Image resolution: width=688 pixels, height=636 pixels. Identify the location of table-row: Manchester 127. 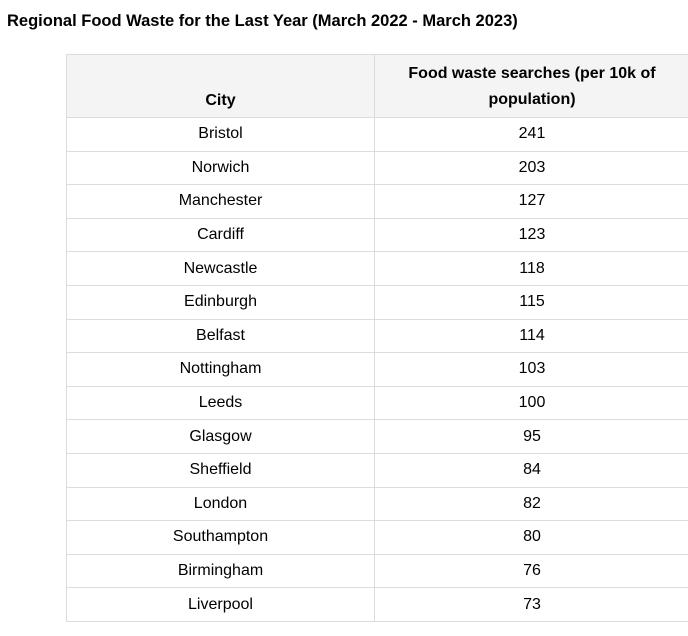
(377, 201).